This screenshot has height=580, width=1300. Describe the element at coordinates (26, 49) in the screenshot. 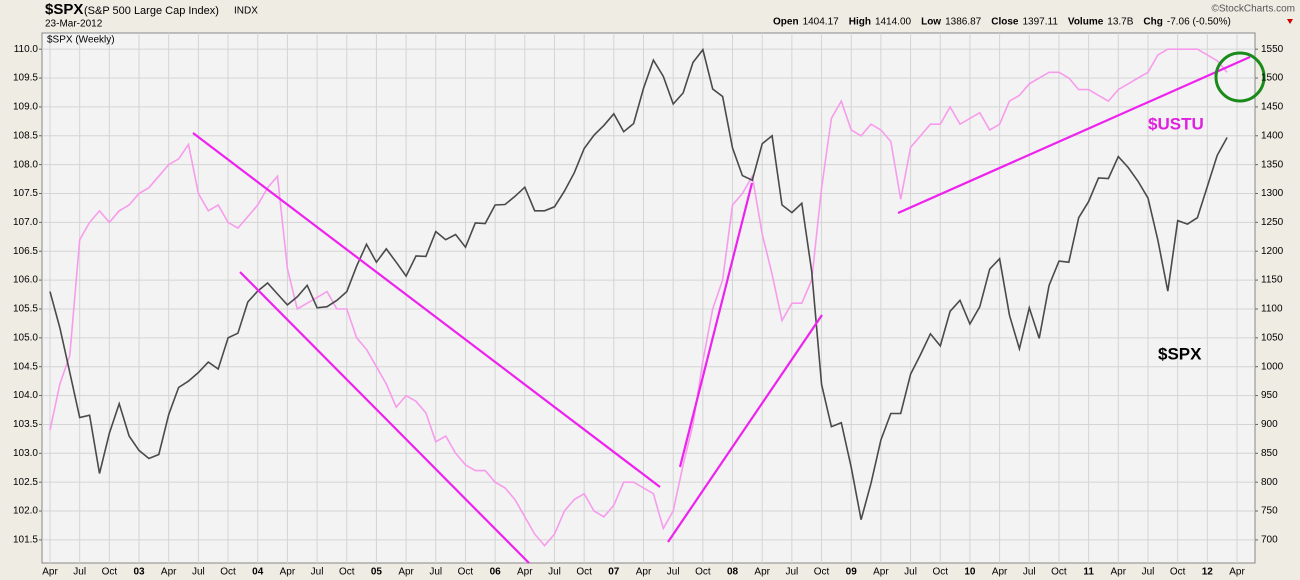

I see `y-tick-label: 110.0` at that location.